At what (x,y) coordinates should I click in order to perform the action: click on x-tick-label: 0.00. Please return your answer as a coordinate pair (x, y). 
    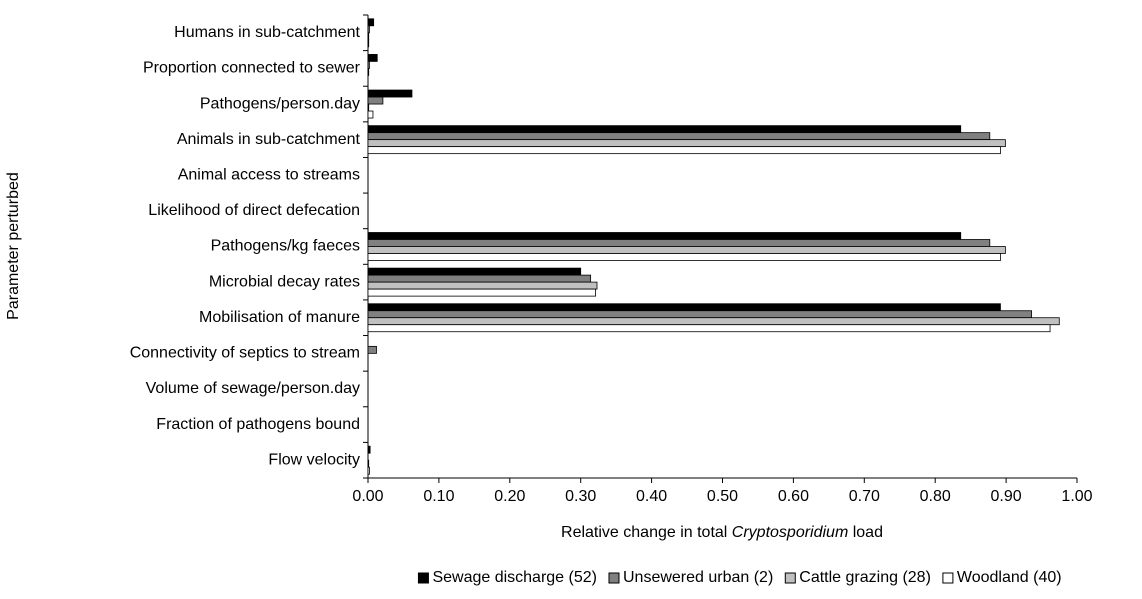
    Looking at the image, I should click on (367, 496).